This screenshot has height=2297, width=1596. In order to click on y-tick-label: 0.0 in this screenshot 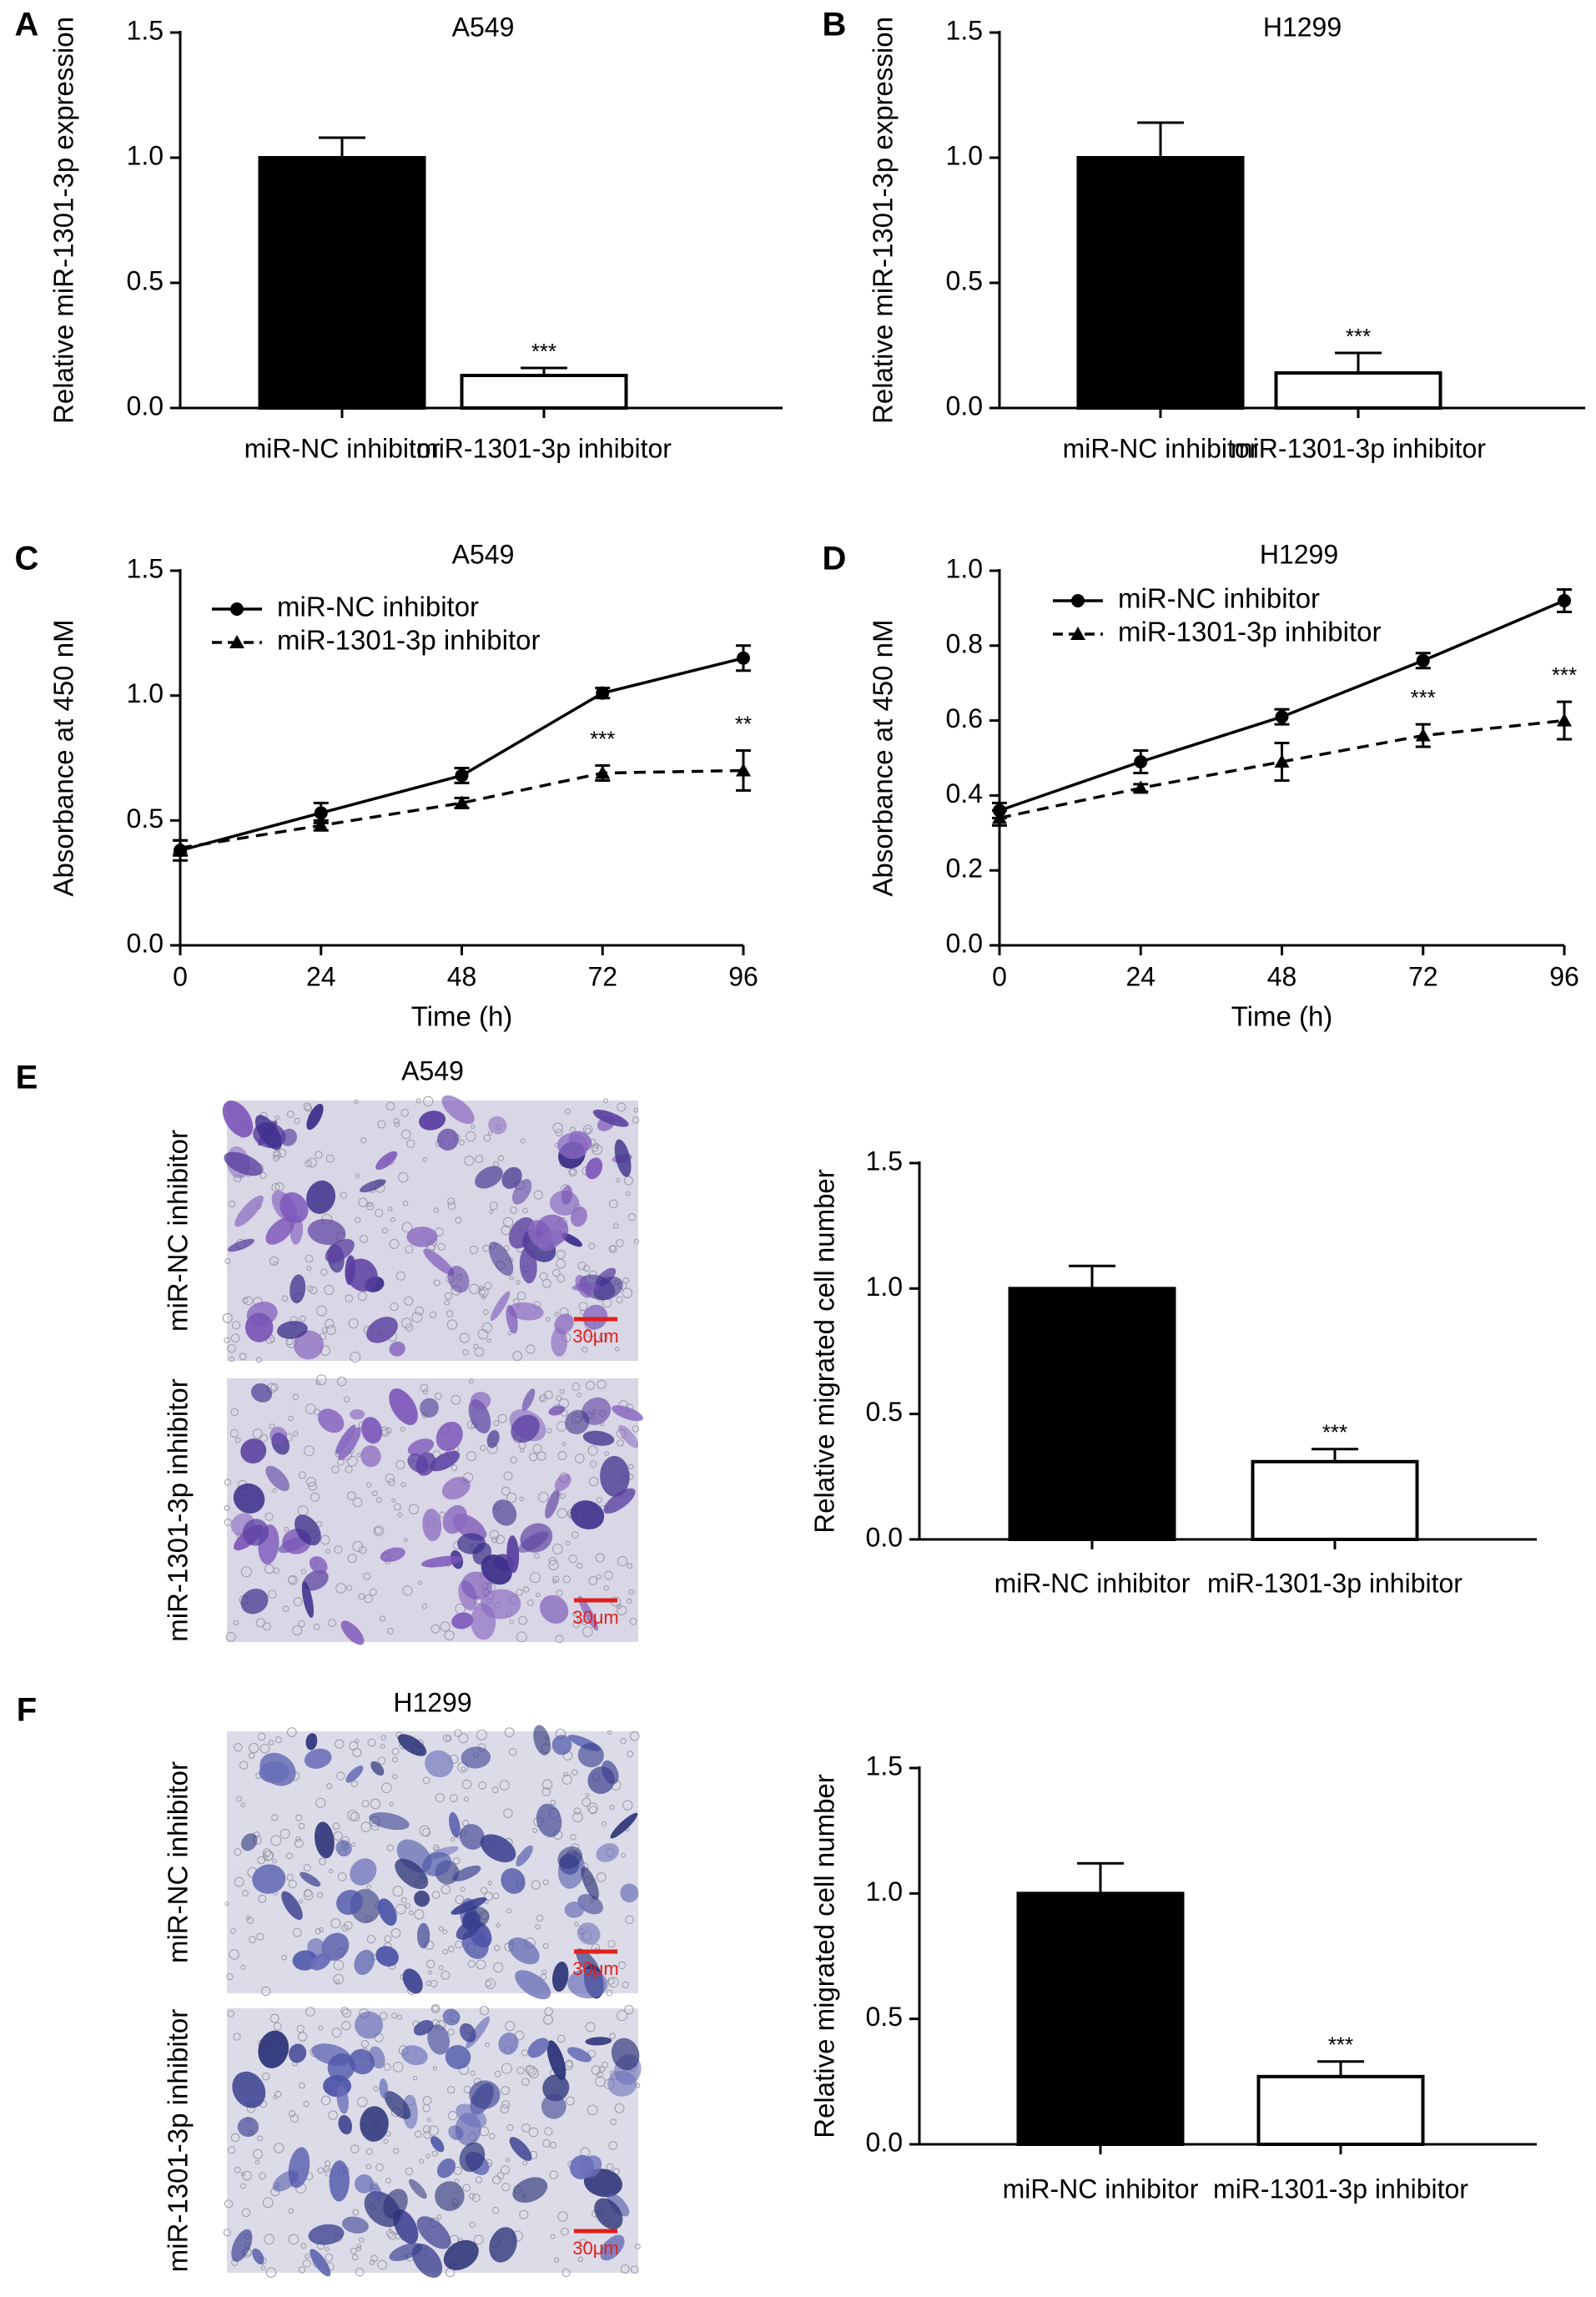, I will do `click(885, 2142)`.